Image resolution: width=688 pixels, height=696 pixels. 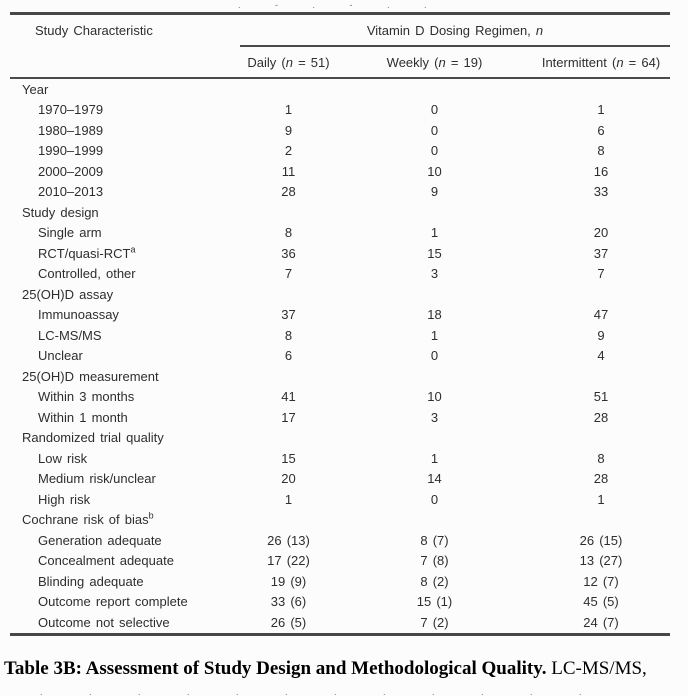 What do you see at coordinates (71, 130) in the screenshot?
I see `row-label-text: 1980–1989` at bounding box center [71, 130].